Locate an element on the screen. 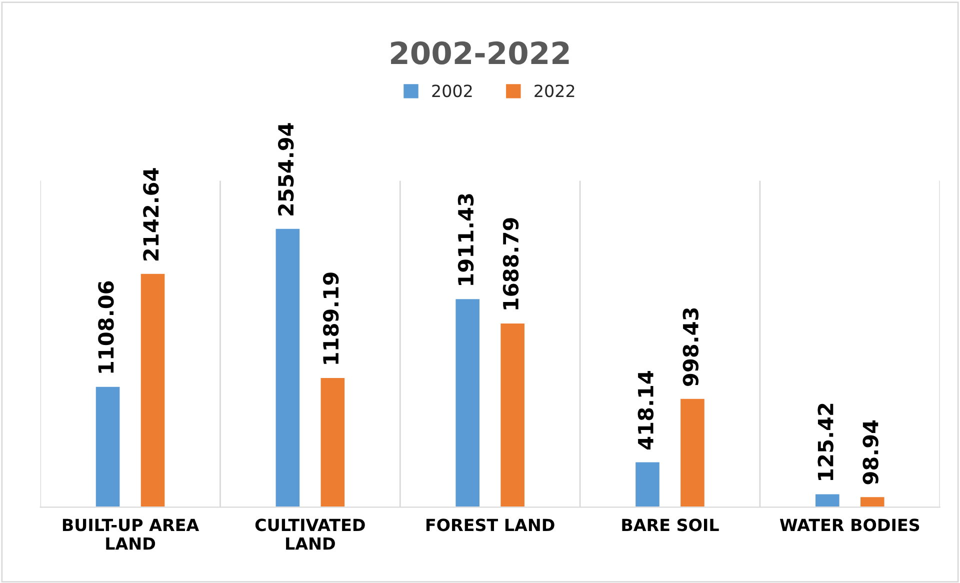 Image resolution: width=960 pixels, height=583 pixels. legend-label: 2002 is located at coordinates (452, 91).